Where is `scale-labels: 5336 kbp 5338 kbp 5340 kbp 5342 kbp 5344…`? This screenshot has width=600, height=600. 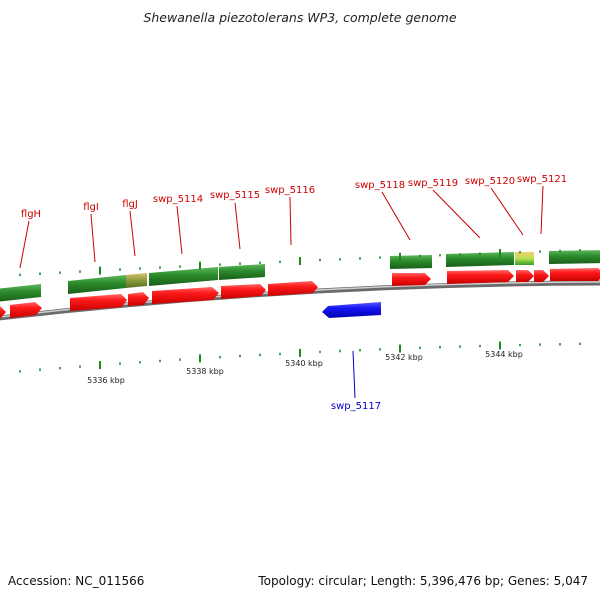
scale-labels: 5336 kbp 5338 kbp 5340 kbp 5342 kbp 5344… is located at coordinates (305, 367).